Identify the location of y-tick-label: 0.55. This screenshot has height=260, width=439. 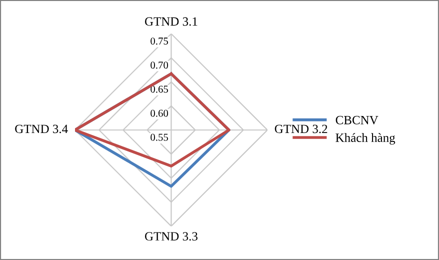
(159, 137).